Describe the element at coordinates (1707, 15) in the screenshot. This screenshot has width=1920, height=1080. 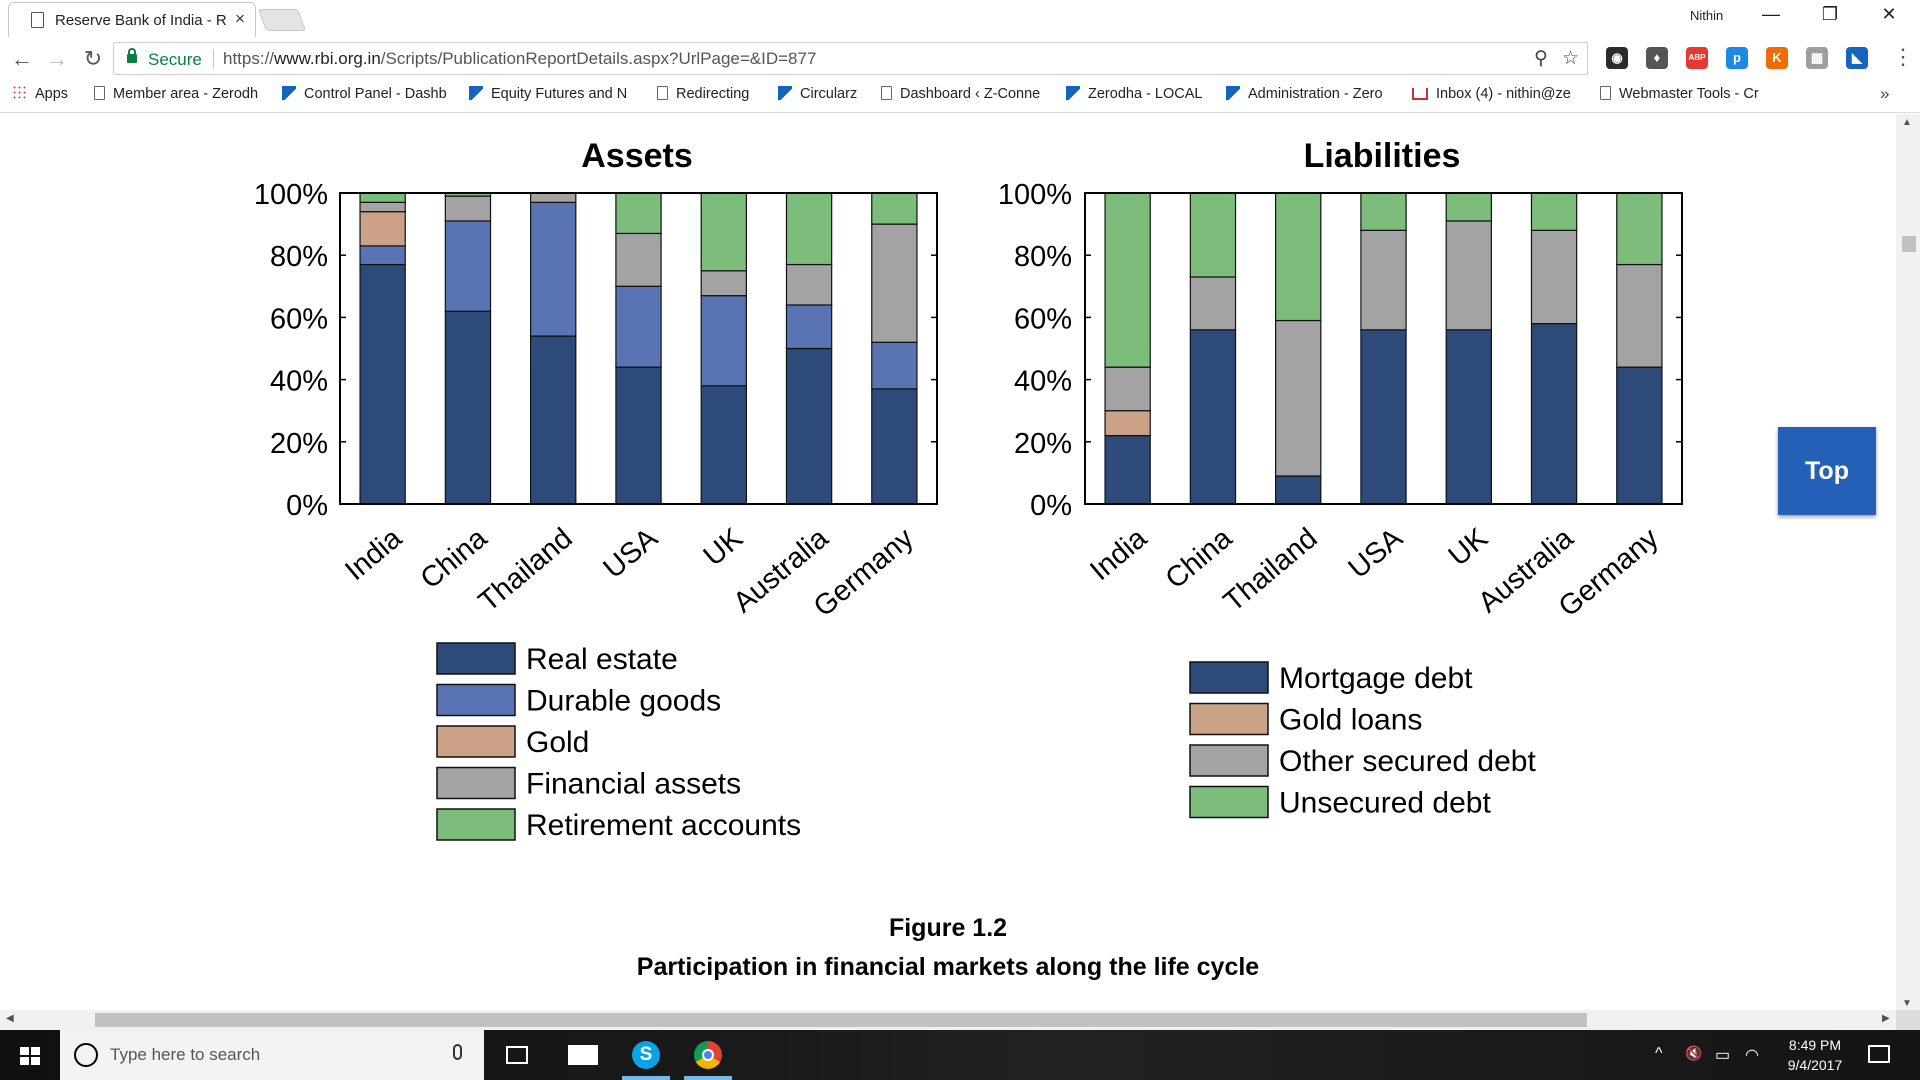
I see `profile-name: Nithin` at that location.